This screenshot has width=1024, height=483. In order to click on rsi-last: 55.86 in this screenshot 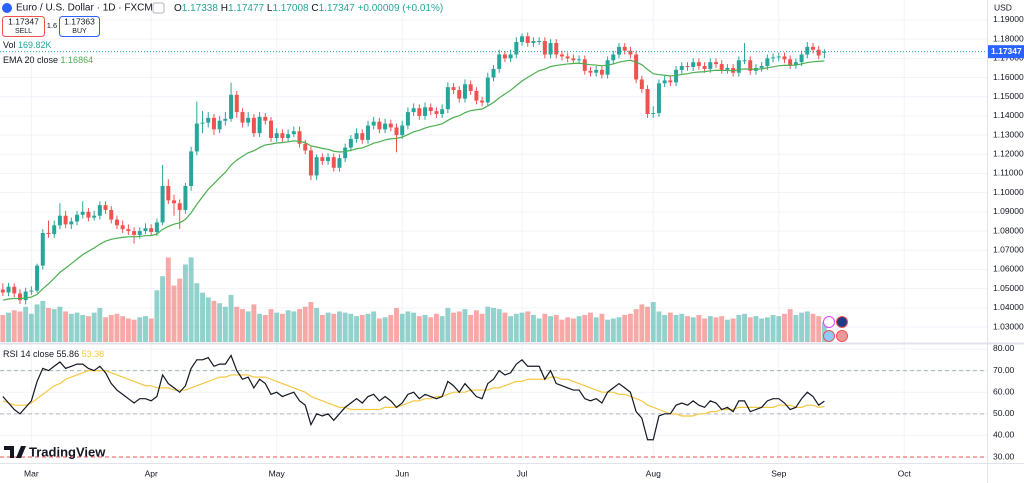, I will do `click(68, 354)`.